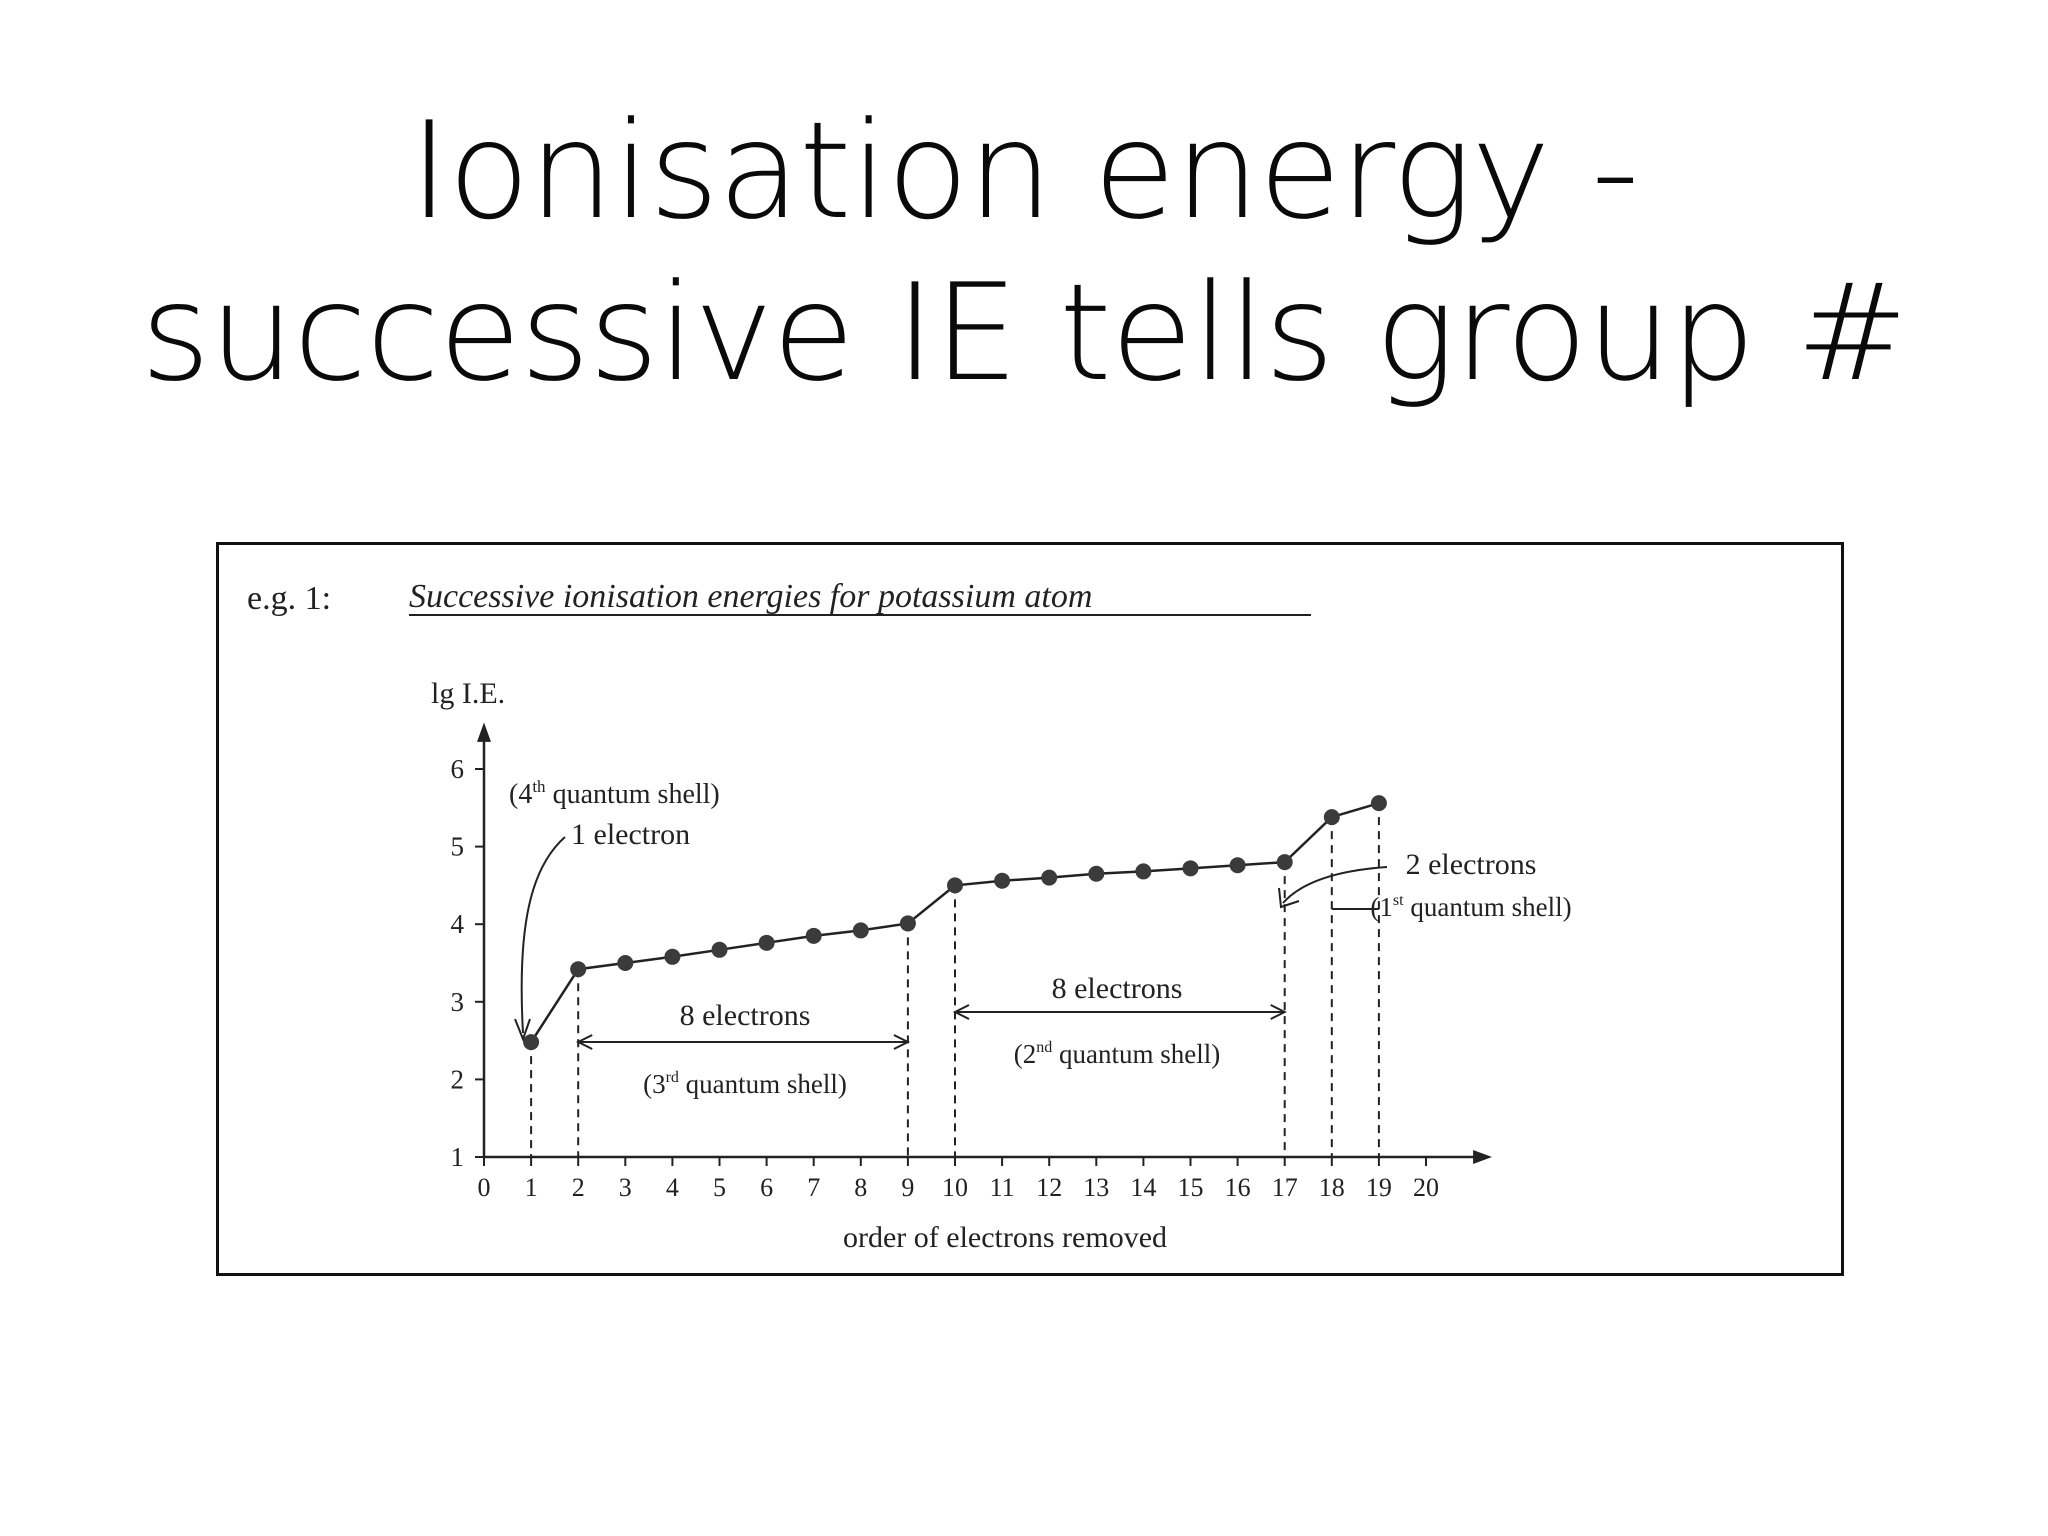 Image resolution: width=2048 pixels, height=1536 pixels. I want to click on x-tick-label: 4, so click(672, 1187).